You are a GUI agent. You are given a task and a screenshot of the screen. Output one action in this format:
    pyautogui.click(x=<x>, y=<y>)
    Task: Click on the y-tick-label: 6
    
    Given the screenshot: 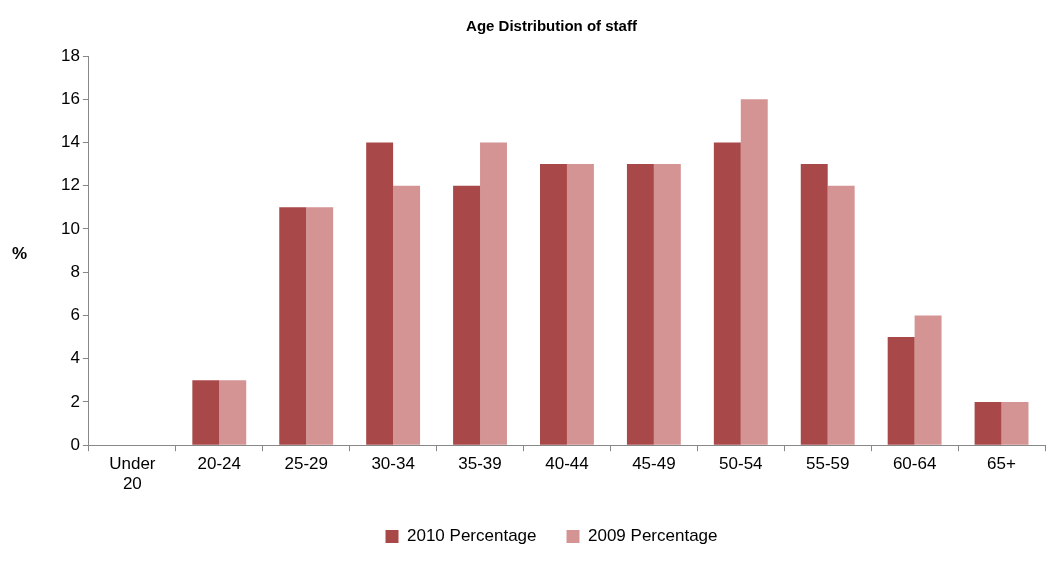 What is the action you would take?
    pyautogui.click(x=75, y=315)
    